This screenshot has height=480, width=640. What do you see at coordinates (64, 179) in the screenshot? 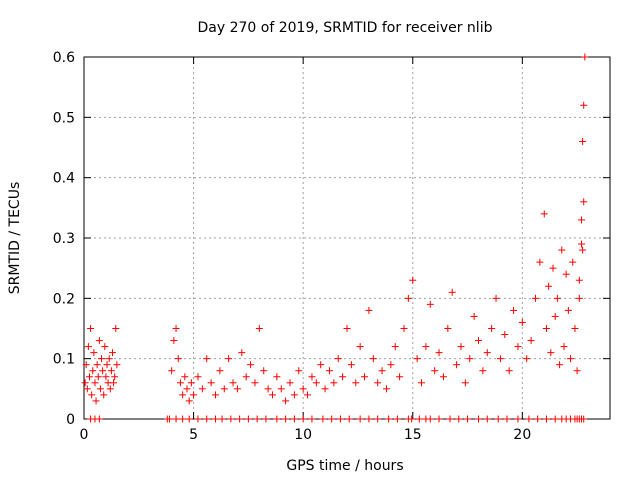
I see `y-tick-label: 0.4` at bounding box center [64, 179].